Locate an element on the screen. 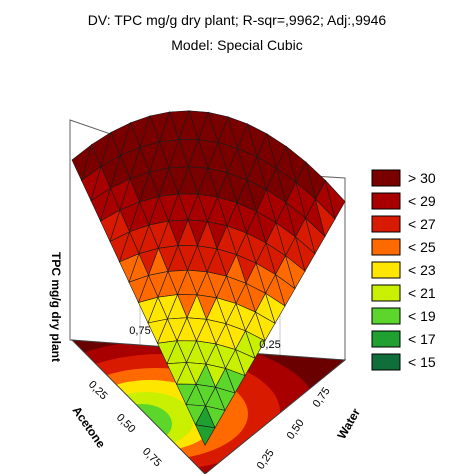 The image size is (474, 474). wall-tick-2: 0,25 is located at coordinates (269, 345).